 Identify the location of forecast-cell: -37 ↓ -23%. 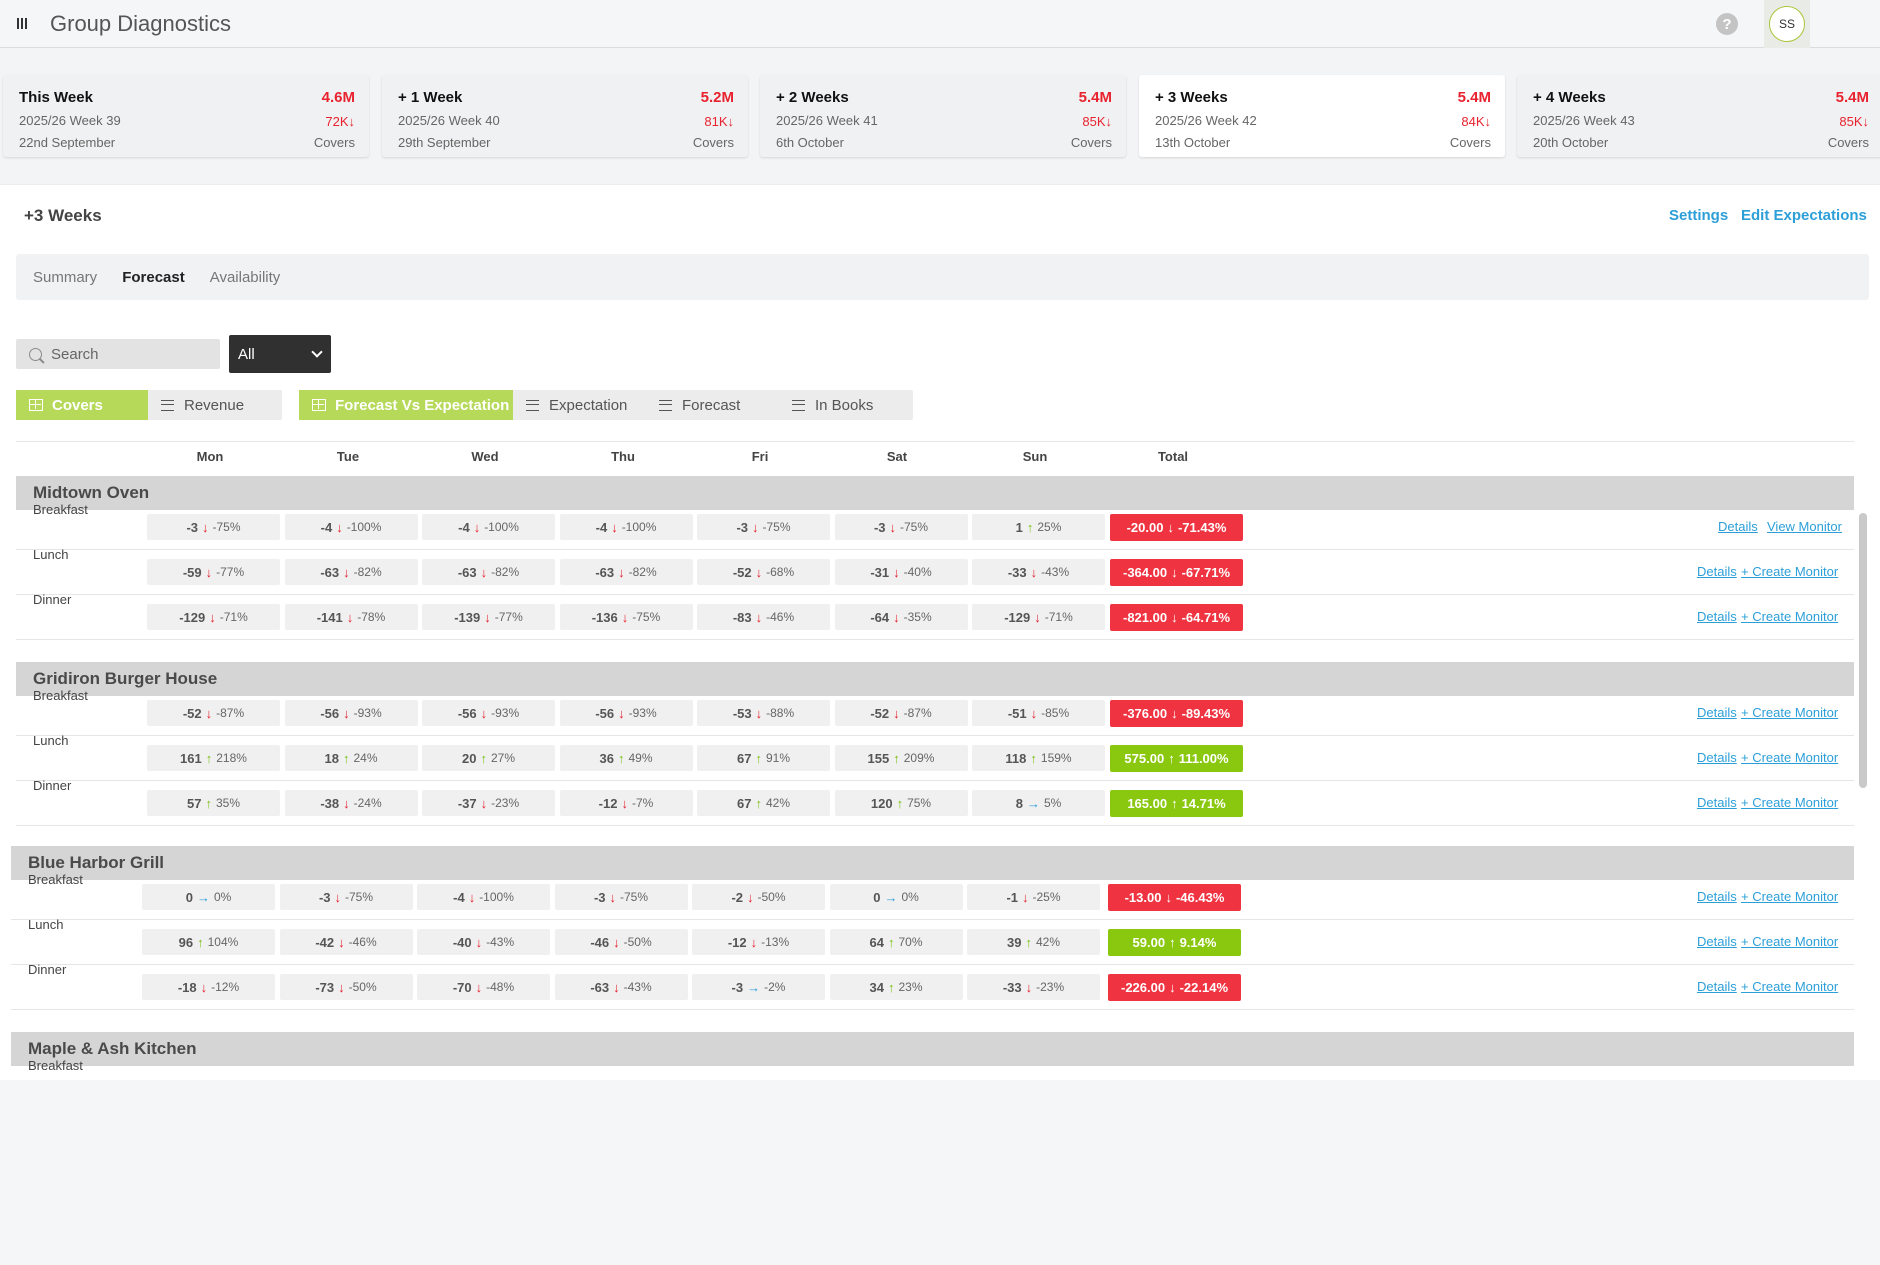
(488, 803).